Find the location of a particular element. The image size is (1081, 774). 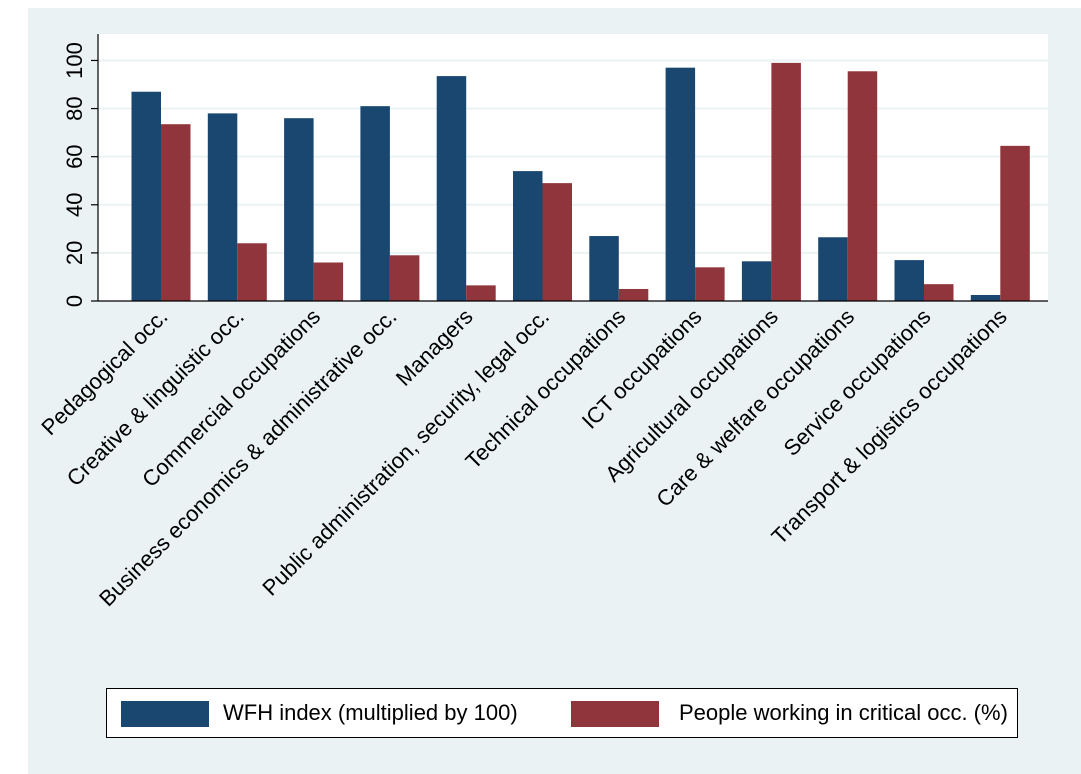

y-tick-label: 40 is located at coordinates (74, 205).